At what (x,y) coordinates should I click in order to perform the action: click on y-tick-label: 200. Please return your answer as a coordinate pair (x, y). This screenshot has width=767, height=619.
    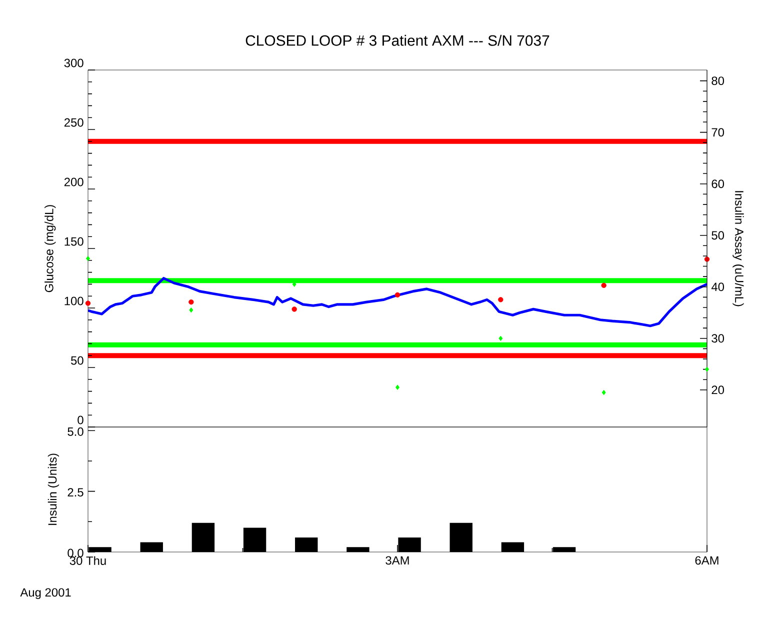
    Looking at the image, I should click on (74, 182).